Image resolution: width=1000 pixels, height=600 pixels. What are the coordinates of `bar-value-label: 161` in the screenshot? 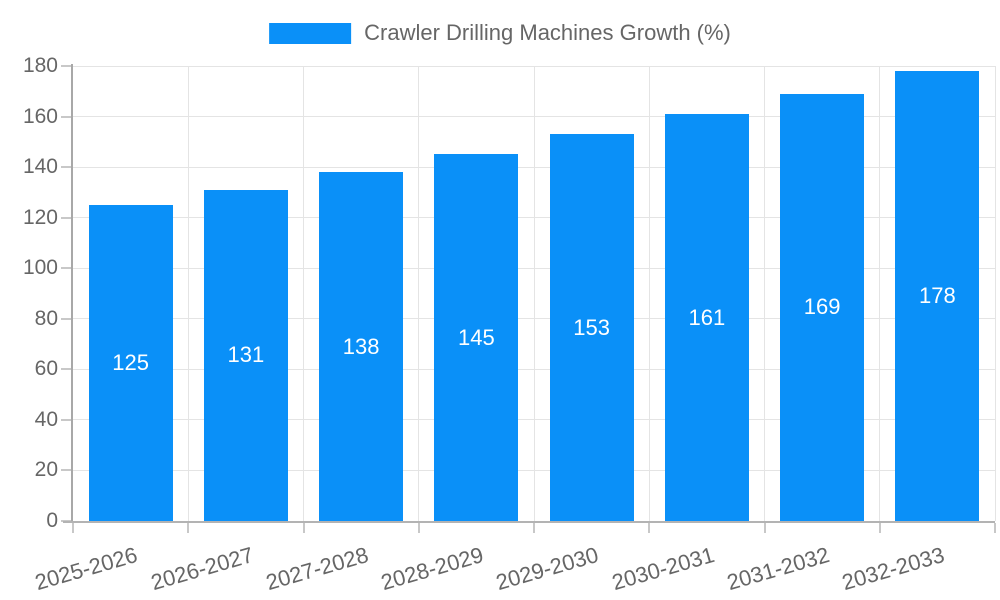 It's located at (707, 317).